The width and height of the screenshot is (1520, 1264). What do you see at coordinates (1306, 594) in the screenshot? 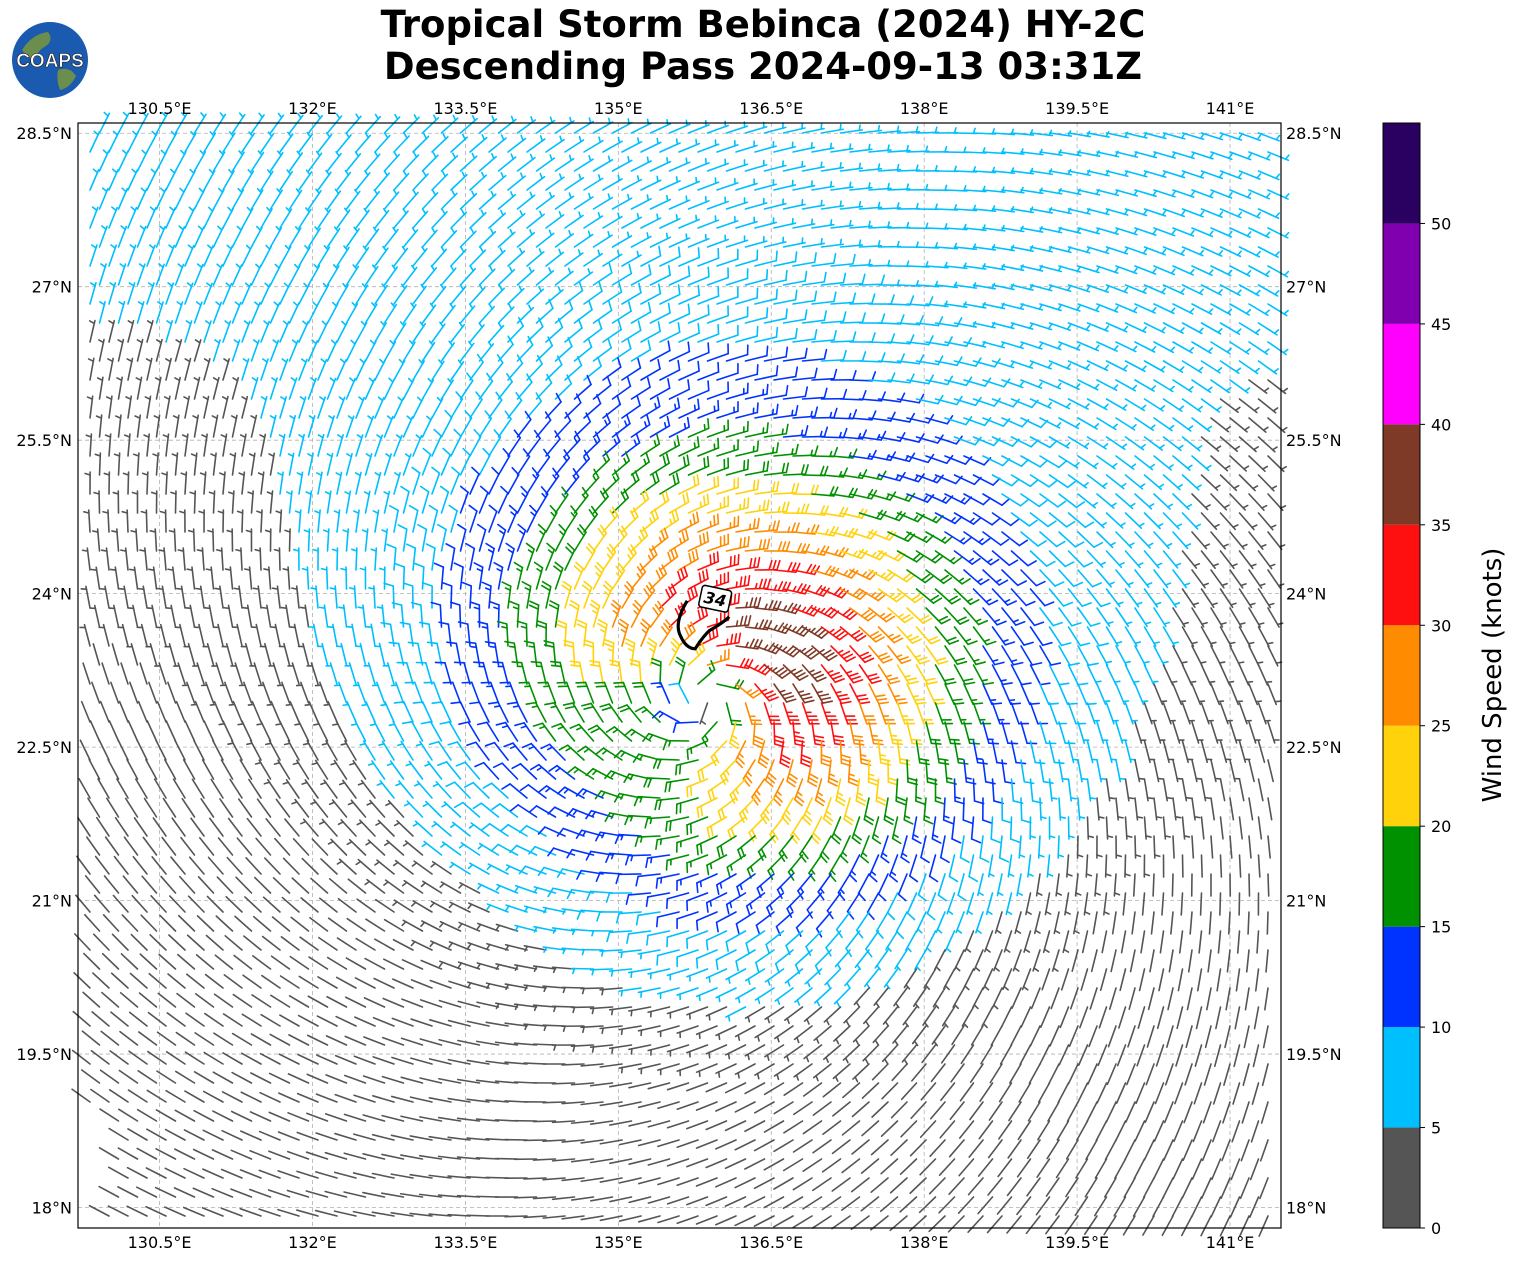
I see `lat-tick-label-right: 24°N` at bounding box center [1306, 594].